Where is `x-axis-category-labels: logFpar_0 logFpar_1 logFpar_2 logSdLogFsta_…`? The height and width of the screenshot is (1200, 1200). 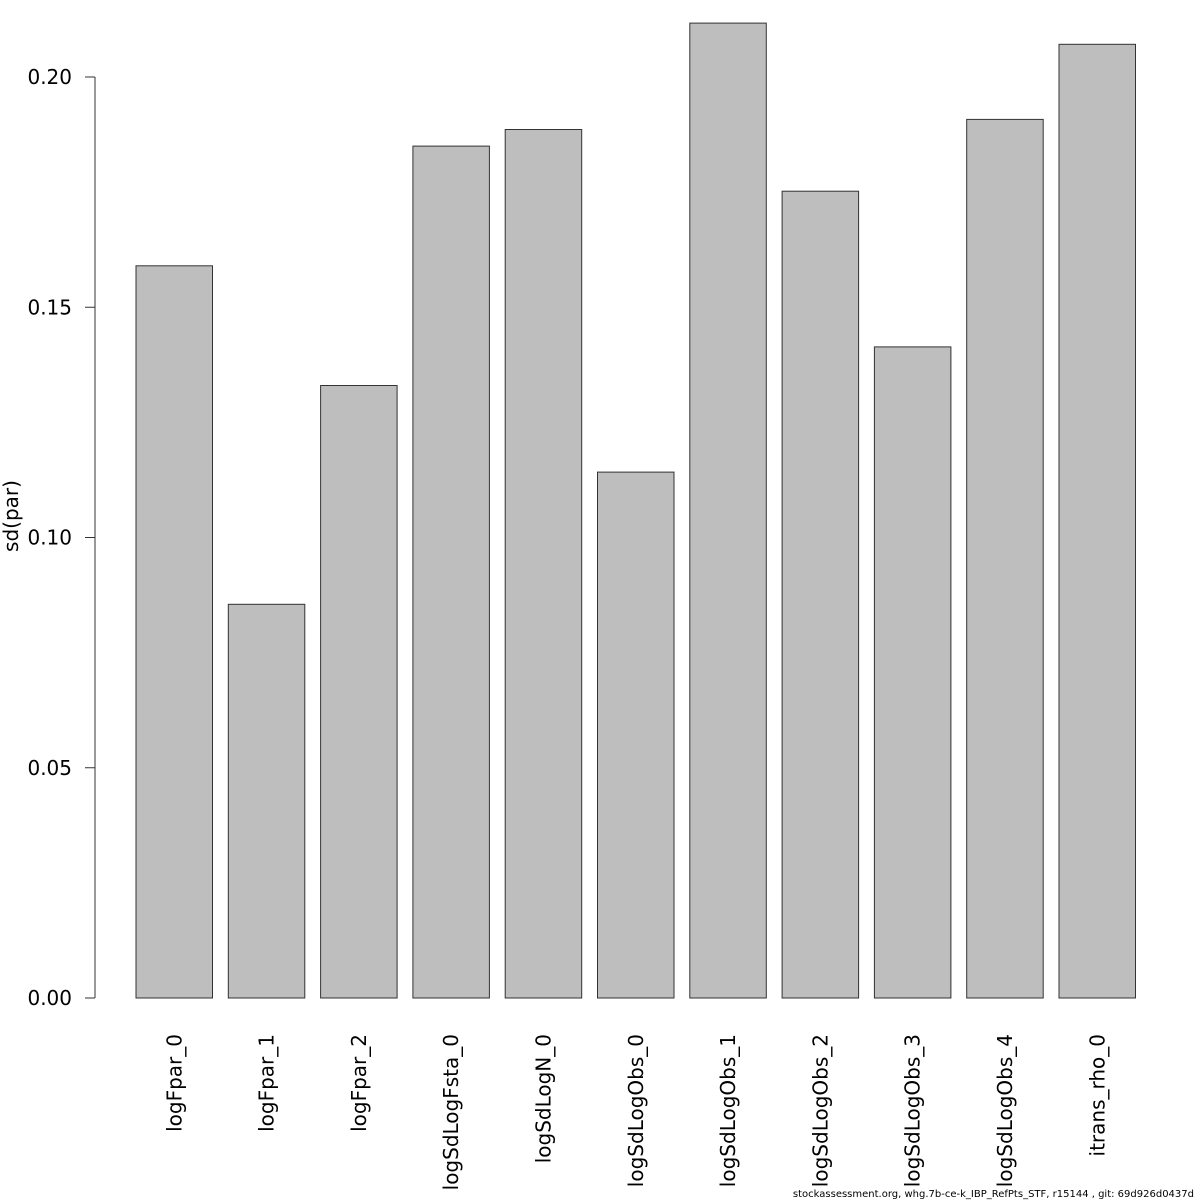 x-axis-category-labels: logFpar_0 logFpar_1 logFpar_2 logSdLogFsta_… is located at coordinates (635, 1112).